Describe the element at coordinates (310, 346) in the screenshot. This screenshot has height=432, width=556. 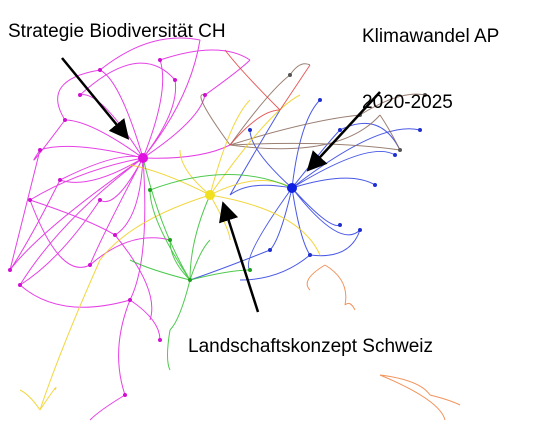
I see `node-label: Landschaftskonzept Schweiz` at that location.